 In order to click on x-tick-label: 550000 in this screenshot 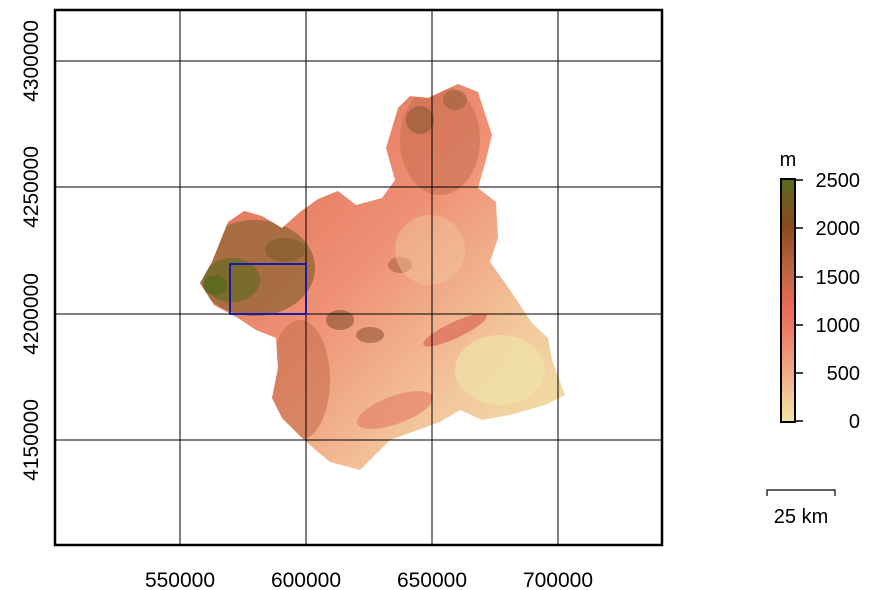, I will do `click(180, 579)`.